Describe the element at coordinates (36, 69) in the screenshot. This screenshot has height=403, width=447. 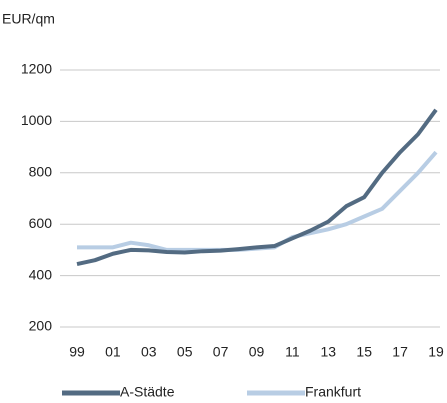
I see `y-tick-label: 1200` at that location.